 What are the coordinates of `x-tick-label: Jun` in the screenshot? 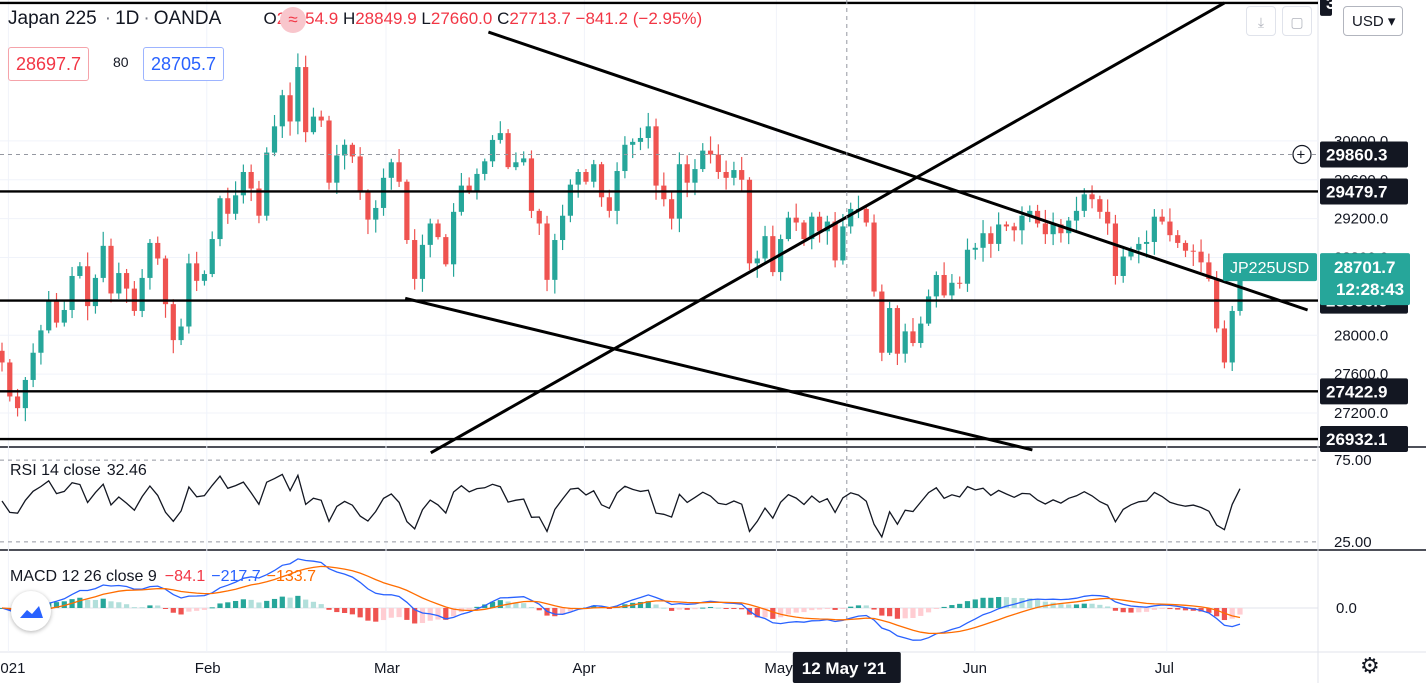 It's located at (975, 668).